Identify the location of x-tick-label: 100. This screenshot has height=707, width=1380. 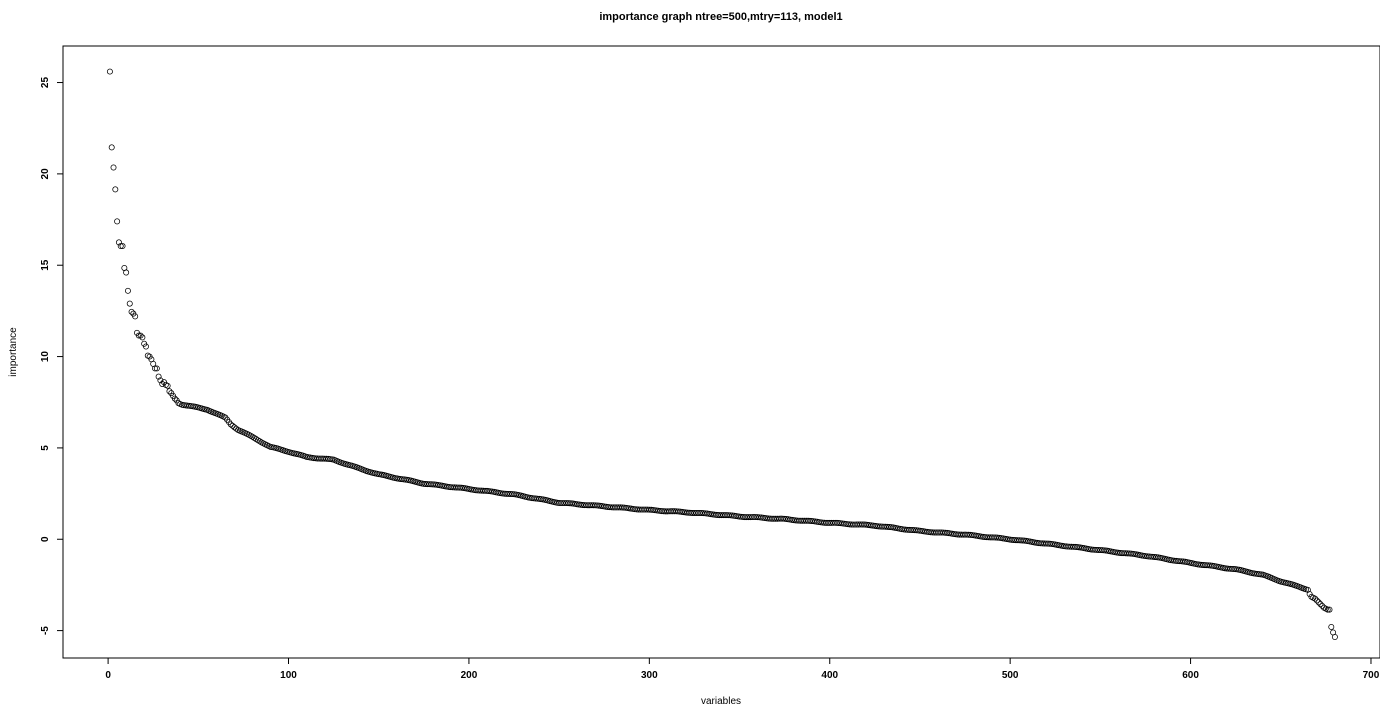
(288, 675).